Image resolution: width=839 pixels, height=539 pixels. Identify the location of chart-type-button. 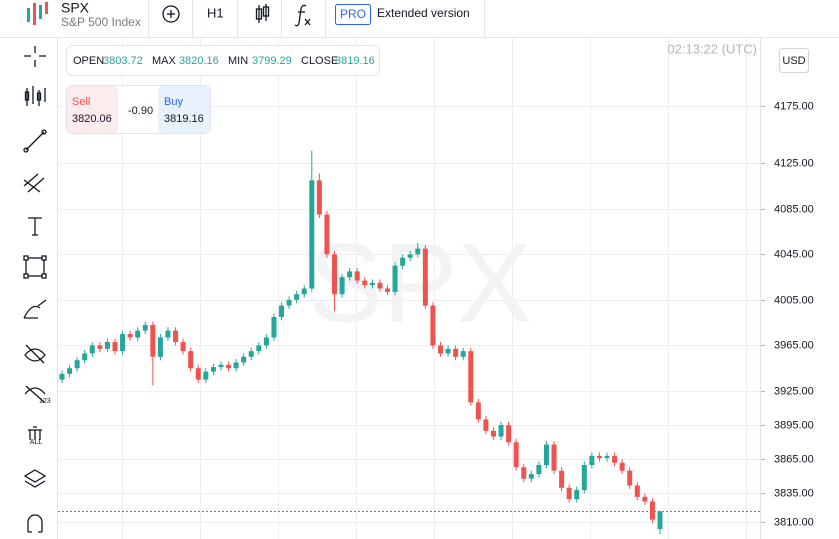
(262, 13).